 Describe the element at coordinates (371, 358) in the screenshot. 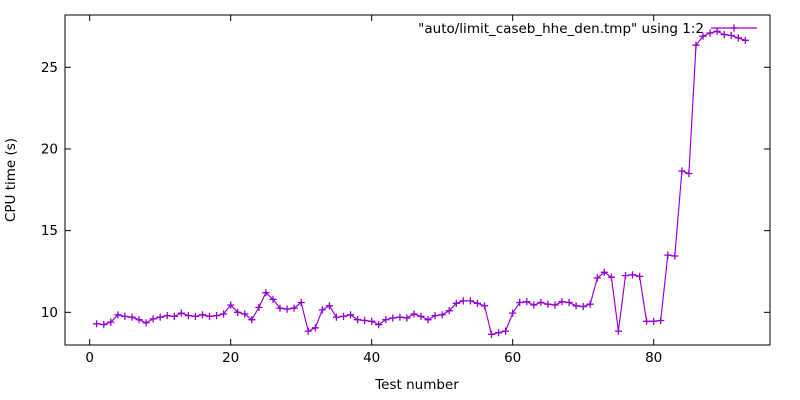

I see `x-tick-label: 40` at that location.